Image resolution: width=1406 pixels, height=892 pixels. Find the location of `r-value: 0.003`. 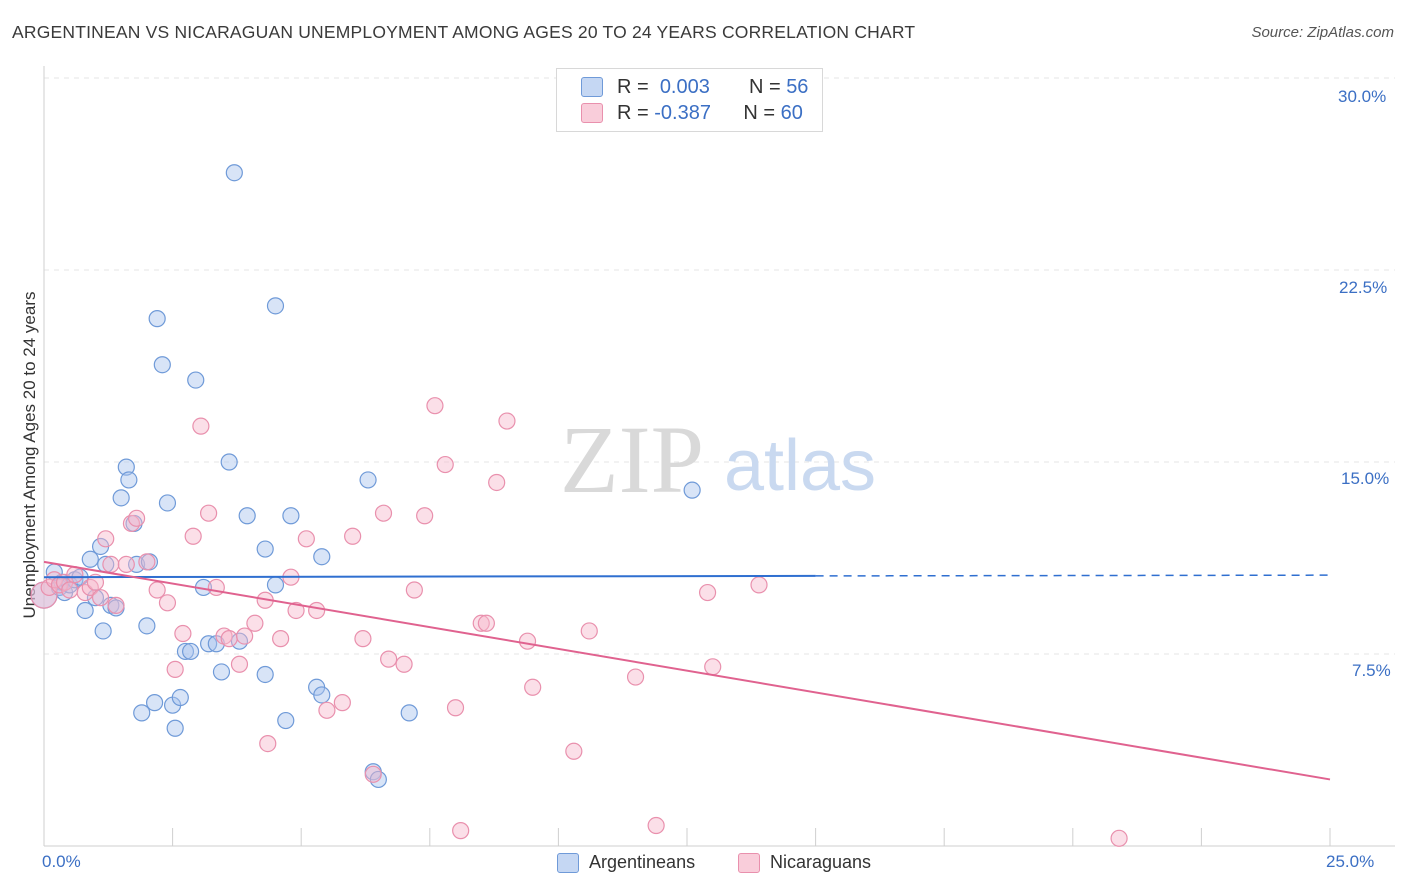

r-value: 0.003 is located at coordinates (684, 86).